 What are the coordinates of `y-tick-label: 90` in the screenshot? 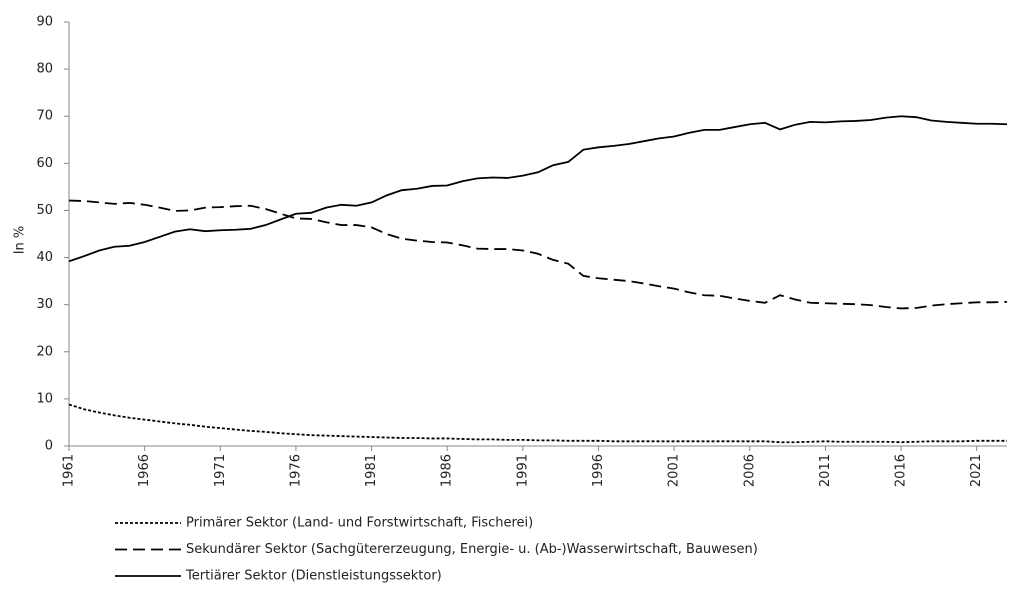 It's located at (44, 22).